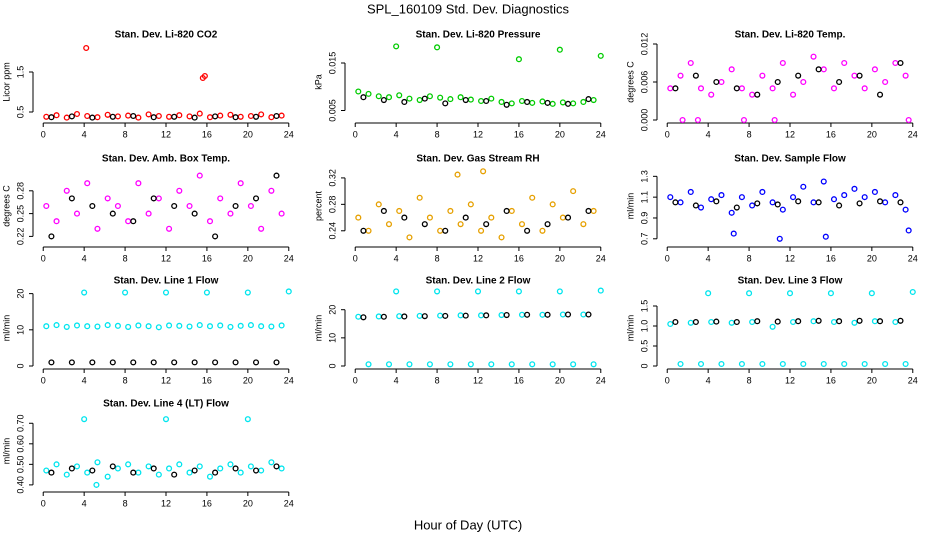 The height and width of the screenshot is (540, 936). I want to click on x-tick-label: 8, so click(749, 258).